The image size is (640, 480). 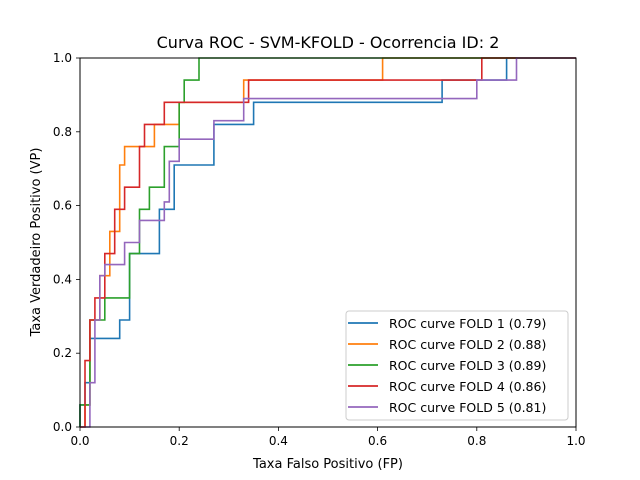 What do you see at coordinates (328, 437) in the screenshot?
I see `x-axis-ticks: 0.0 0.2 0.4 0.6 0.8 1.0` at bounding box center [328, 437].